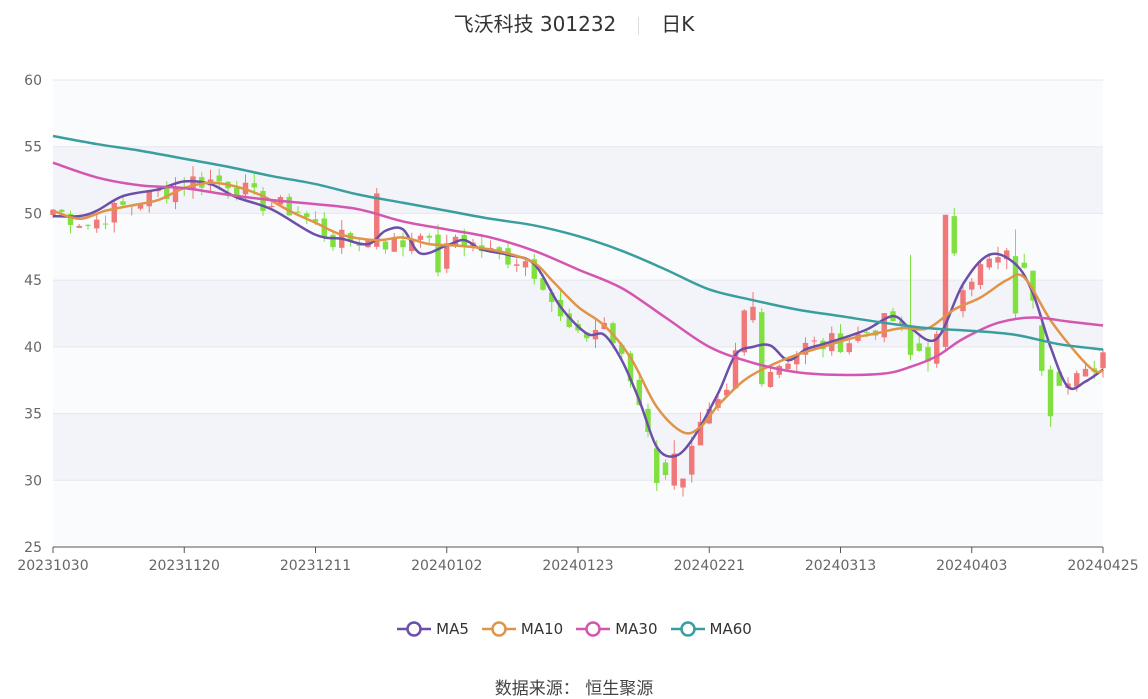 Image resolution: width=1148 pixels, height=699 pixels. Describe the element at coordinates (537, 689) in the screenshot. I see `source-label: 数据来源：` at that location.